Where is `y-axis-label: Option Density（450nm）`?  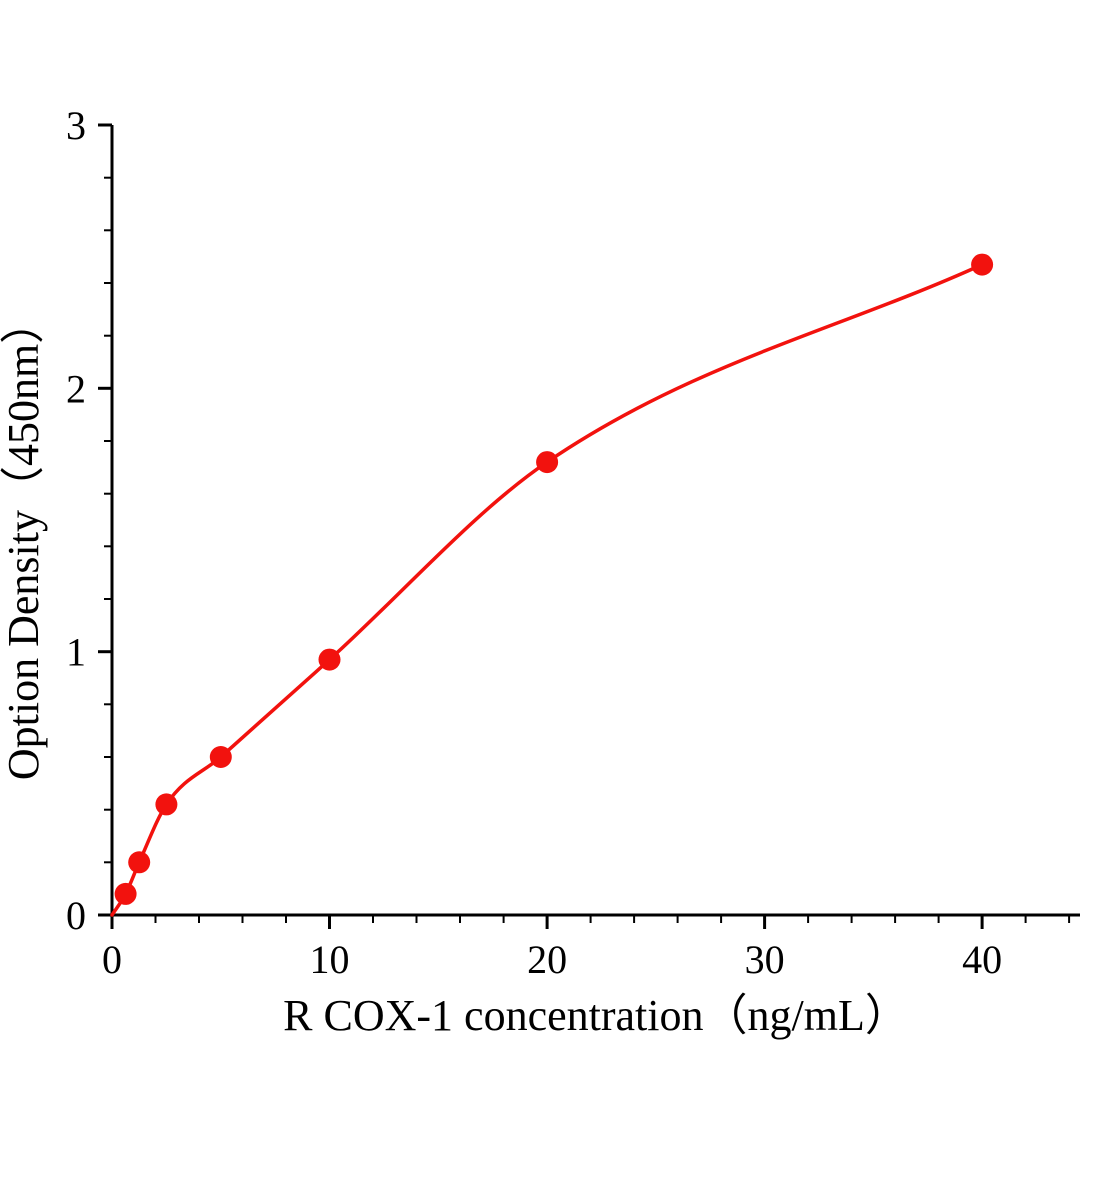
y-axis-label: Option Density（450nm） is located at coordinates (24, 540).